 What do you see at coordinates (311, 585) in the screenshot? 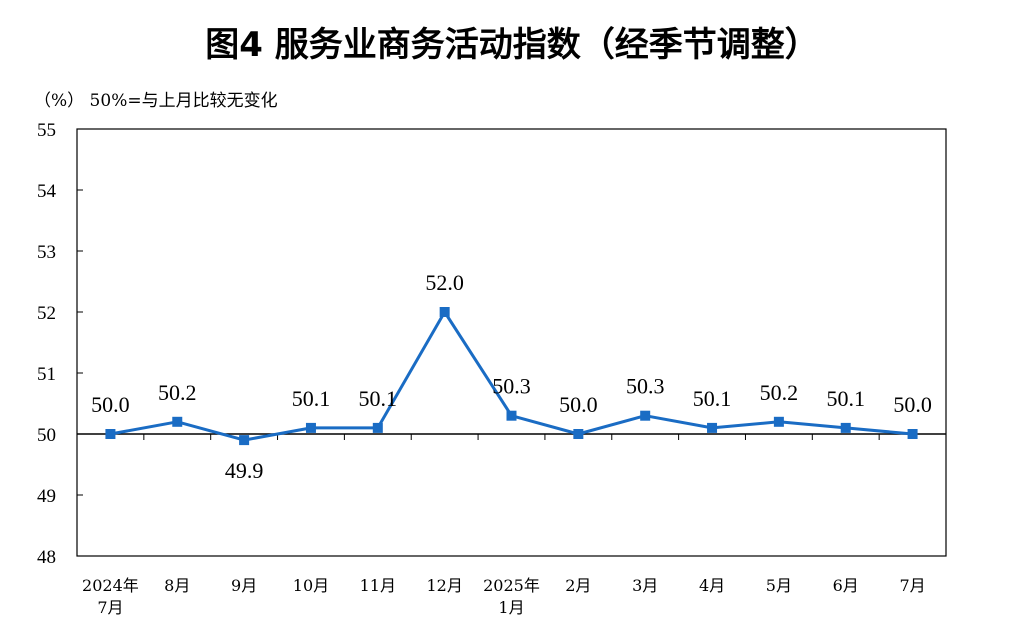
I see `x-tick-label: 10月` at bounding box center [311, 585].